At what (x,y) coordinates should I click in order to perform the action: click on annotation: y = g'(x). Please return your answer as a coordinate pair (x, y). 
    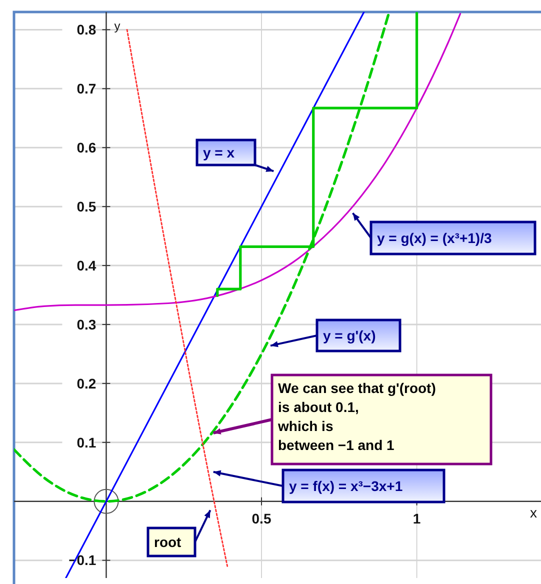
    Looking at the image, I should click on (349, 336).